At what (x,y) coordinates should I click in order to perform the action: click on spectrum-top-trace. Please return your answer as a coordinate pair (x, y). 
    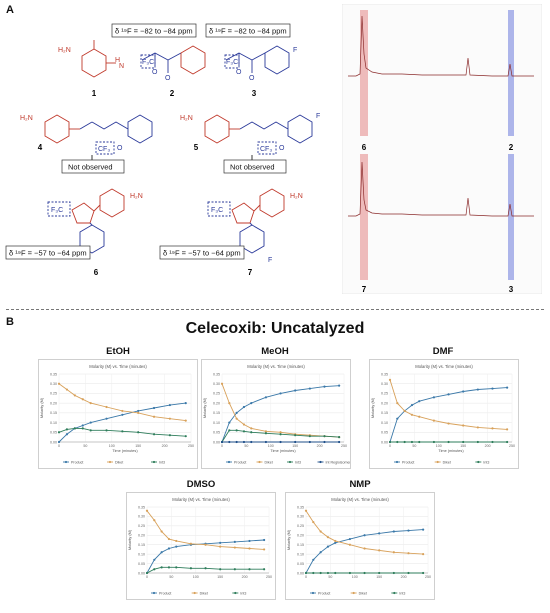
    Looking at the image, I should click on (441, 46).